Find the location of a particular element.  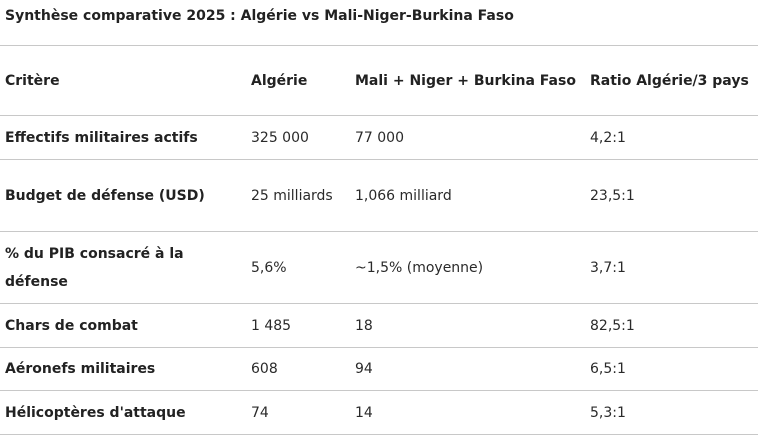

algeria-value-cell: 5,6% is located at coordinates (298, 267).